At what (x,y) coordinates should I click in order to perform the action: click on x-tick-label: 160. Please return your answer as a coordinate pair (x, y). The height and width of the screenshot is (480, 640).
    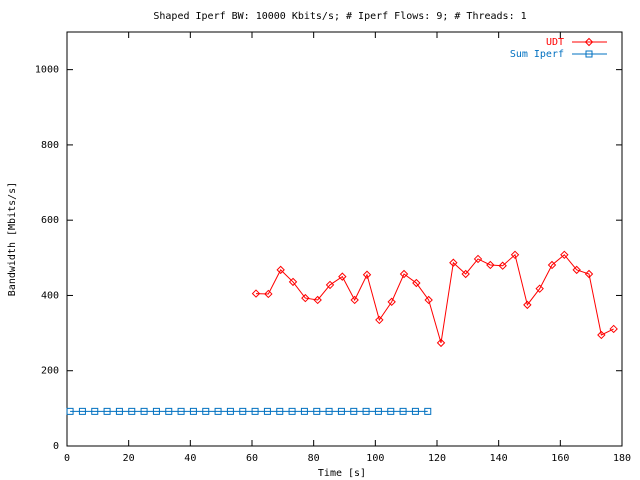
    Looking at the image, I should click on (560, 458).